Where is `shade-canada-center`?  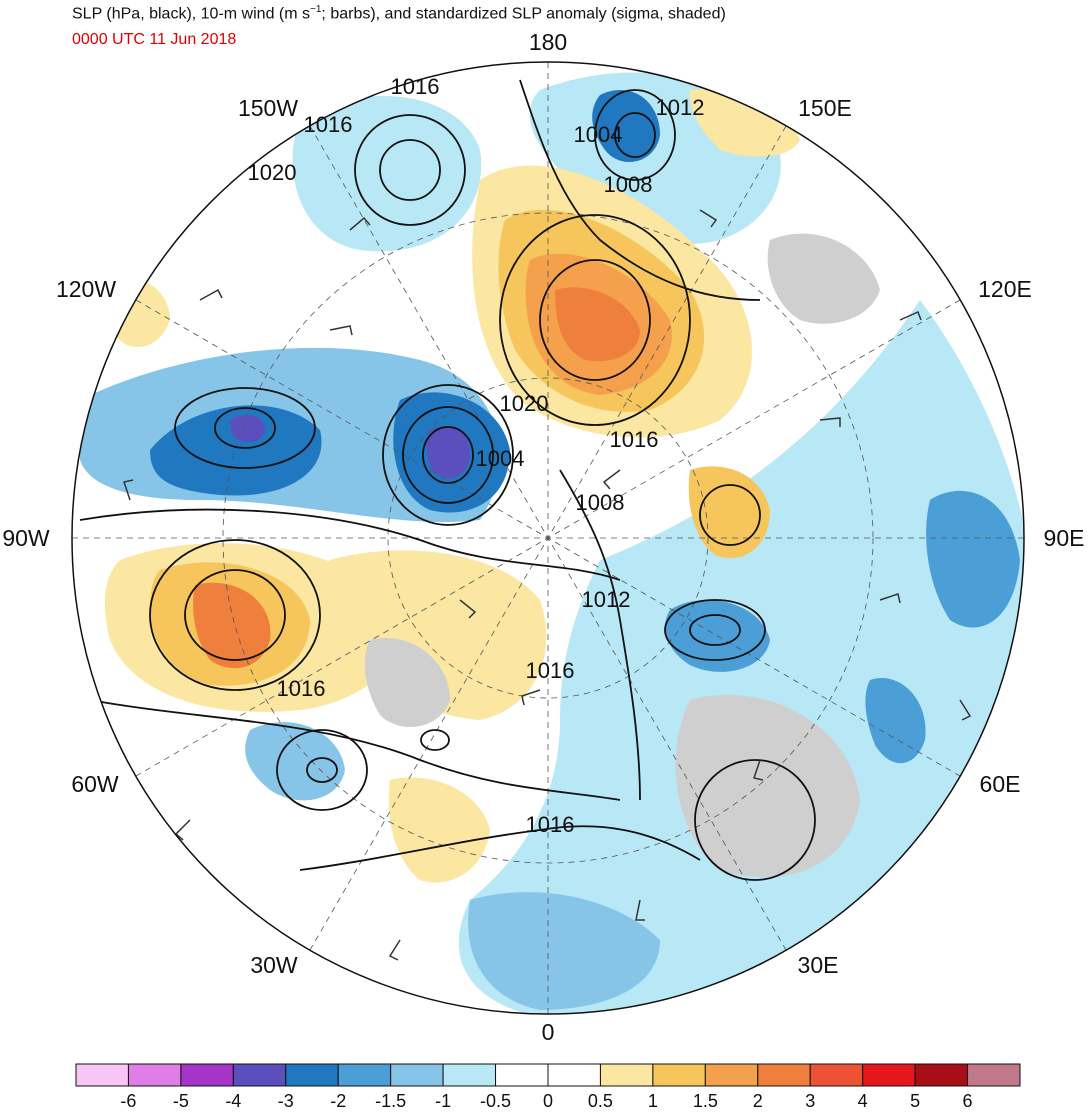
shade-canada-center is located at coordinates (247, 428).